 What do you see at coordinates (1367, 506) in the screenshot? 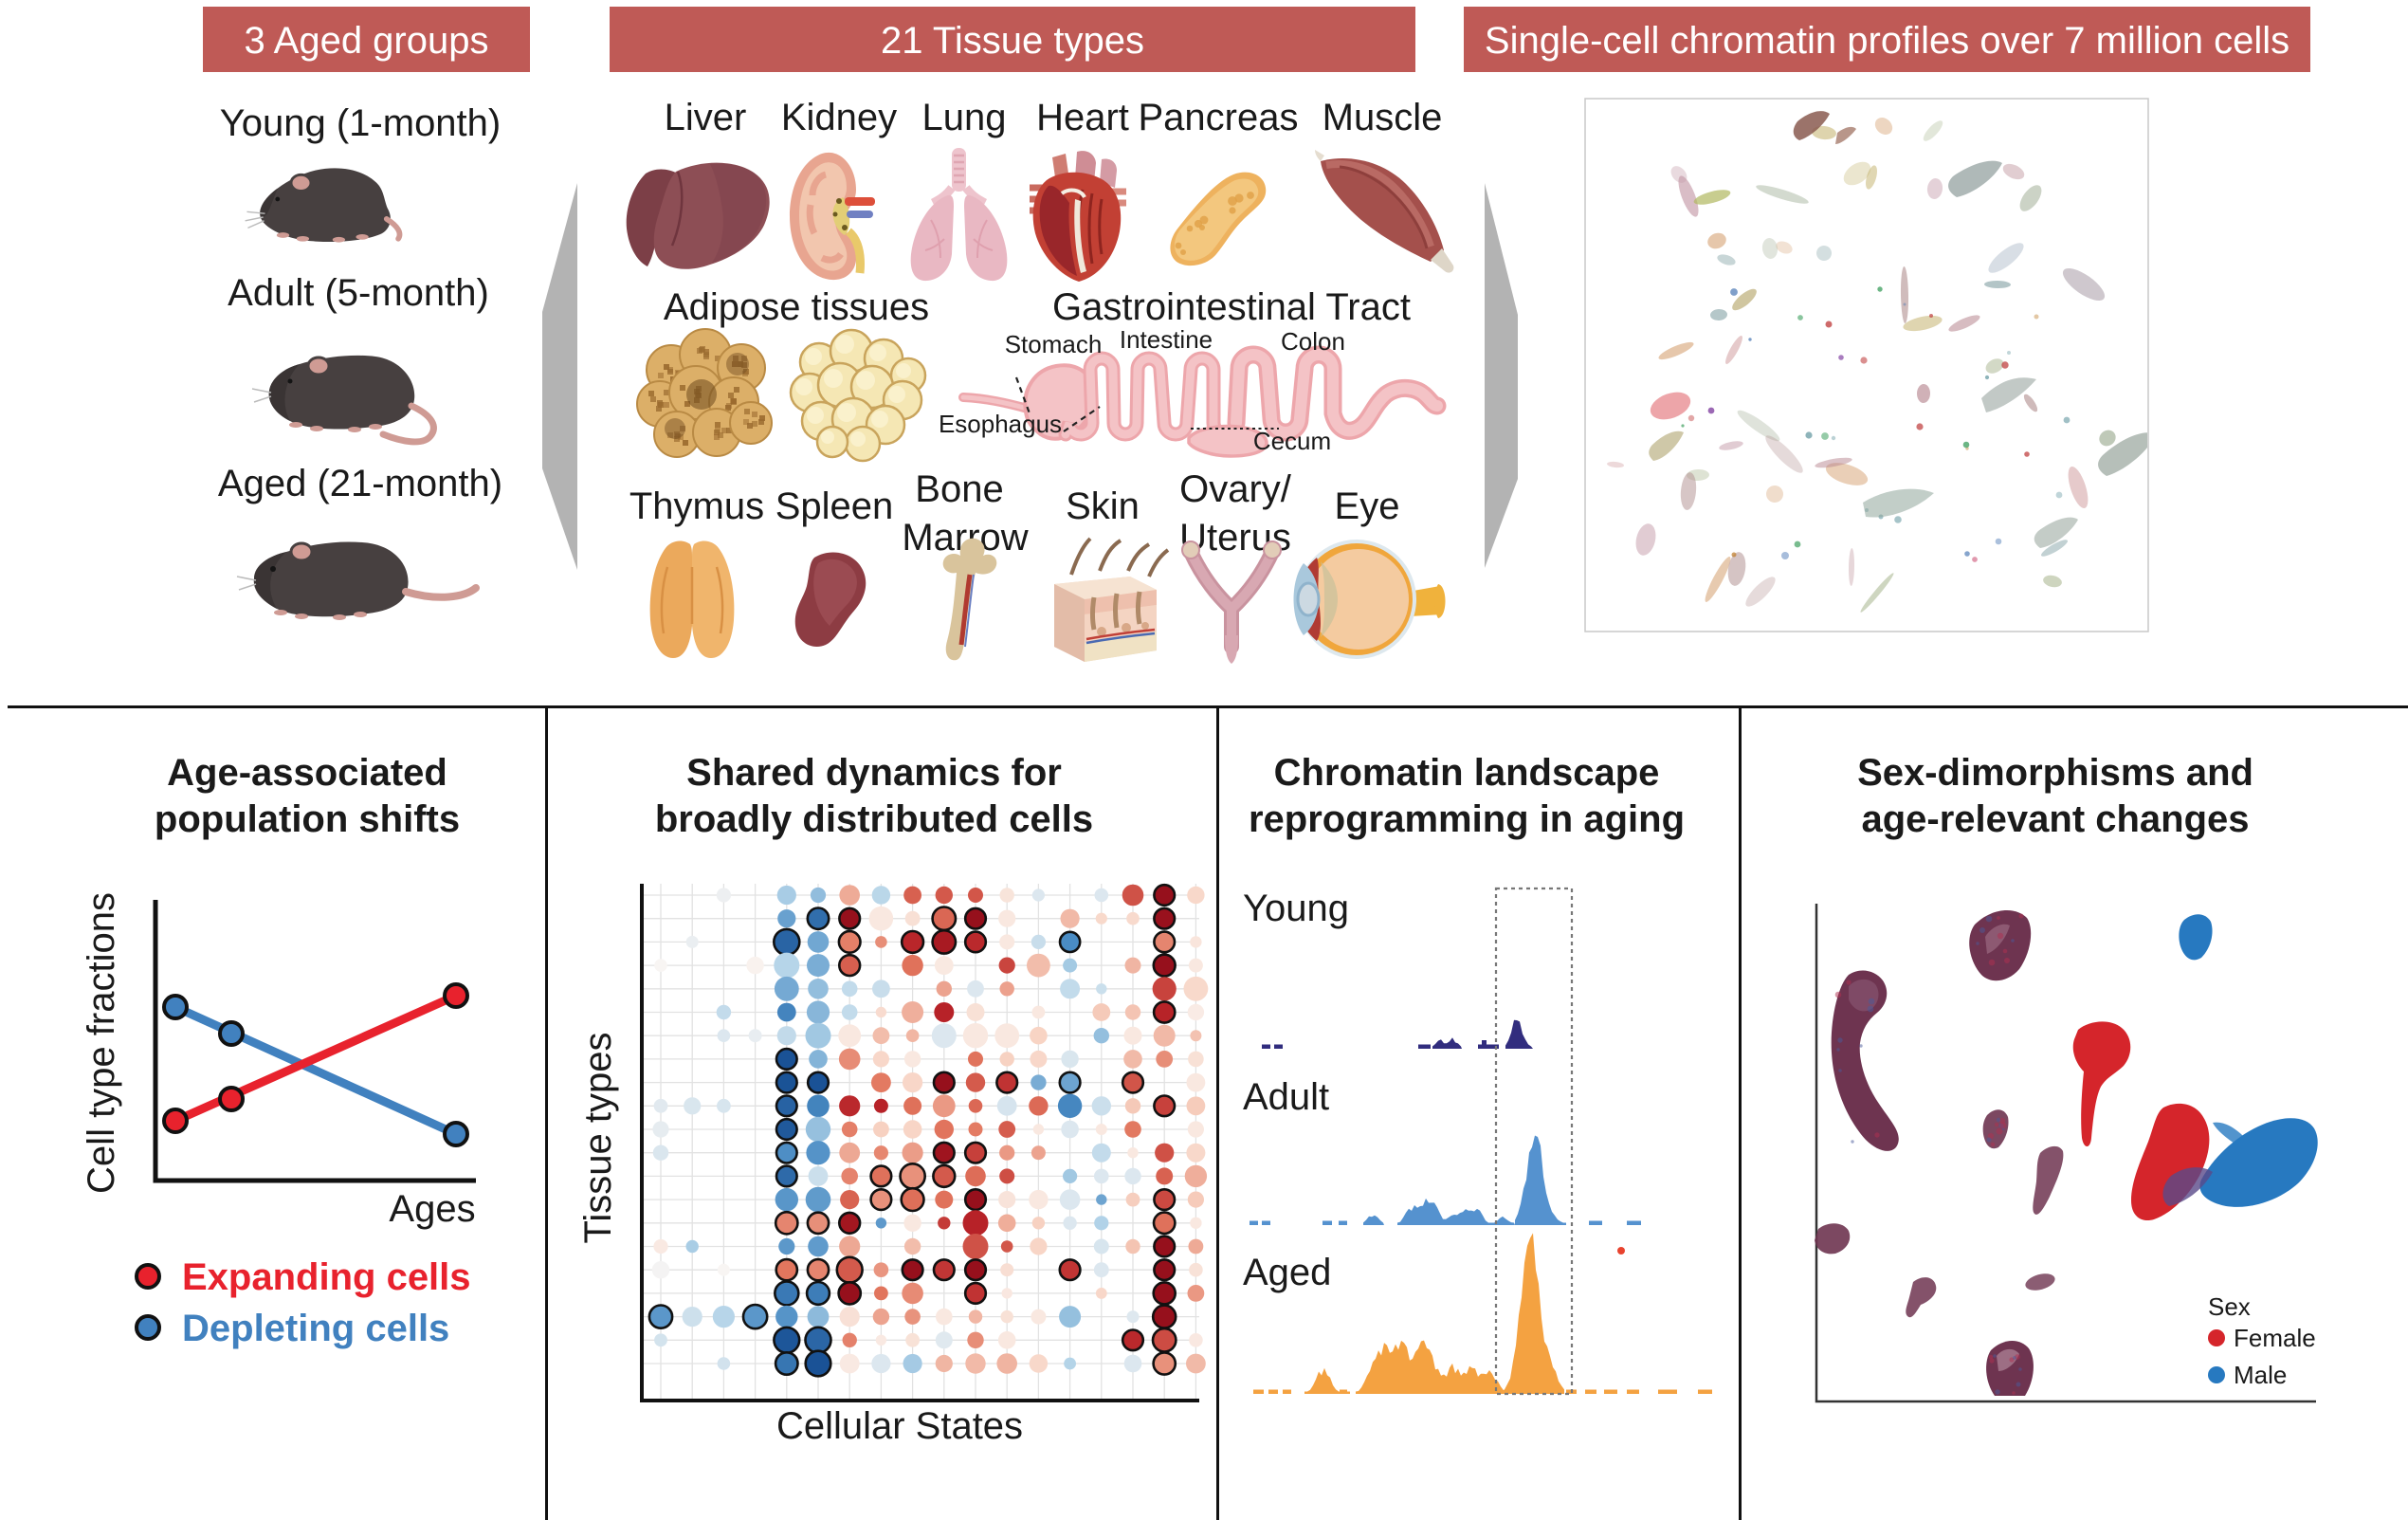
I see `svg-text: Eye` at bounding box center [1367, 506].